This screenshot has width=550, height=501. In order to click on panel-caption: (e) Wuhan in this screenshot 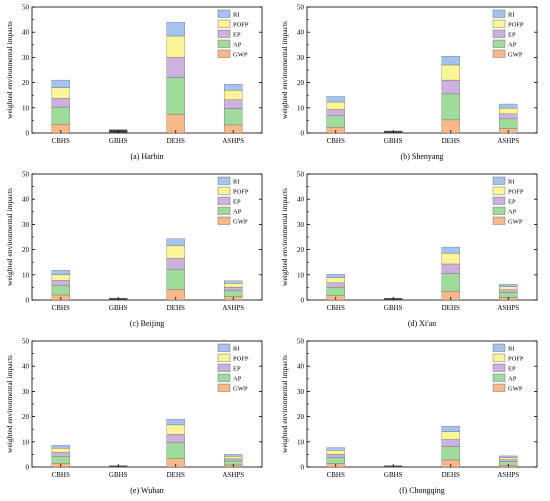, I will do `click(147, 490)`.